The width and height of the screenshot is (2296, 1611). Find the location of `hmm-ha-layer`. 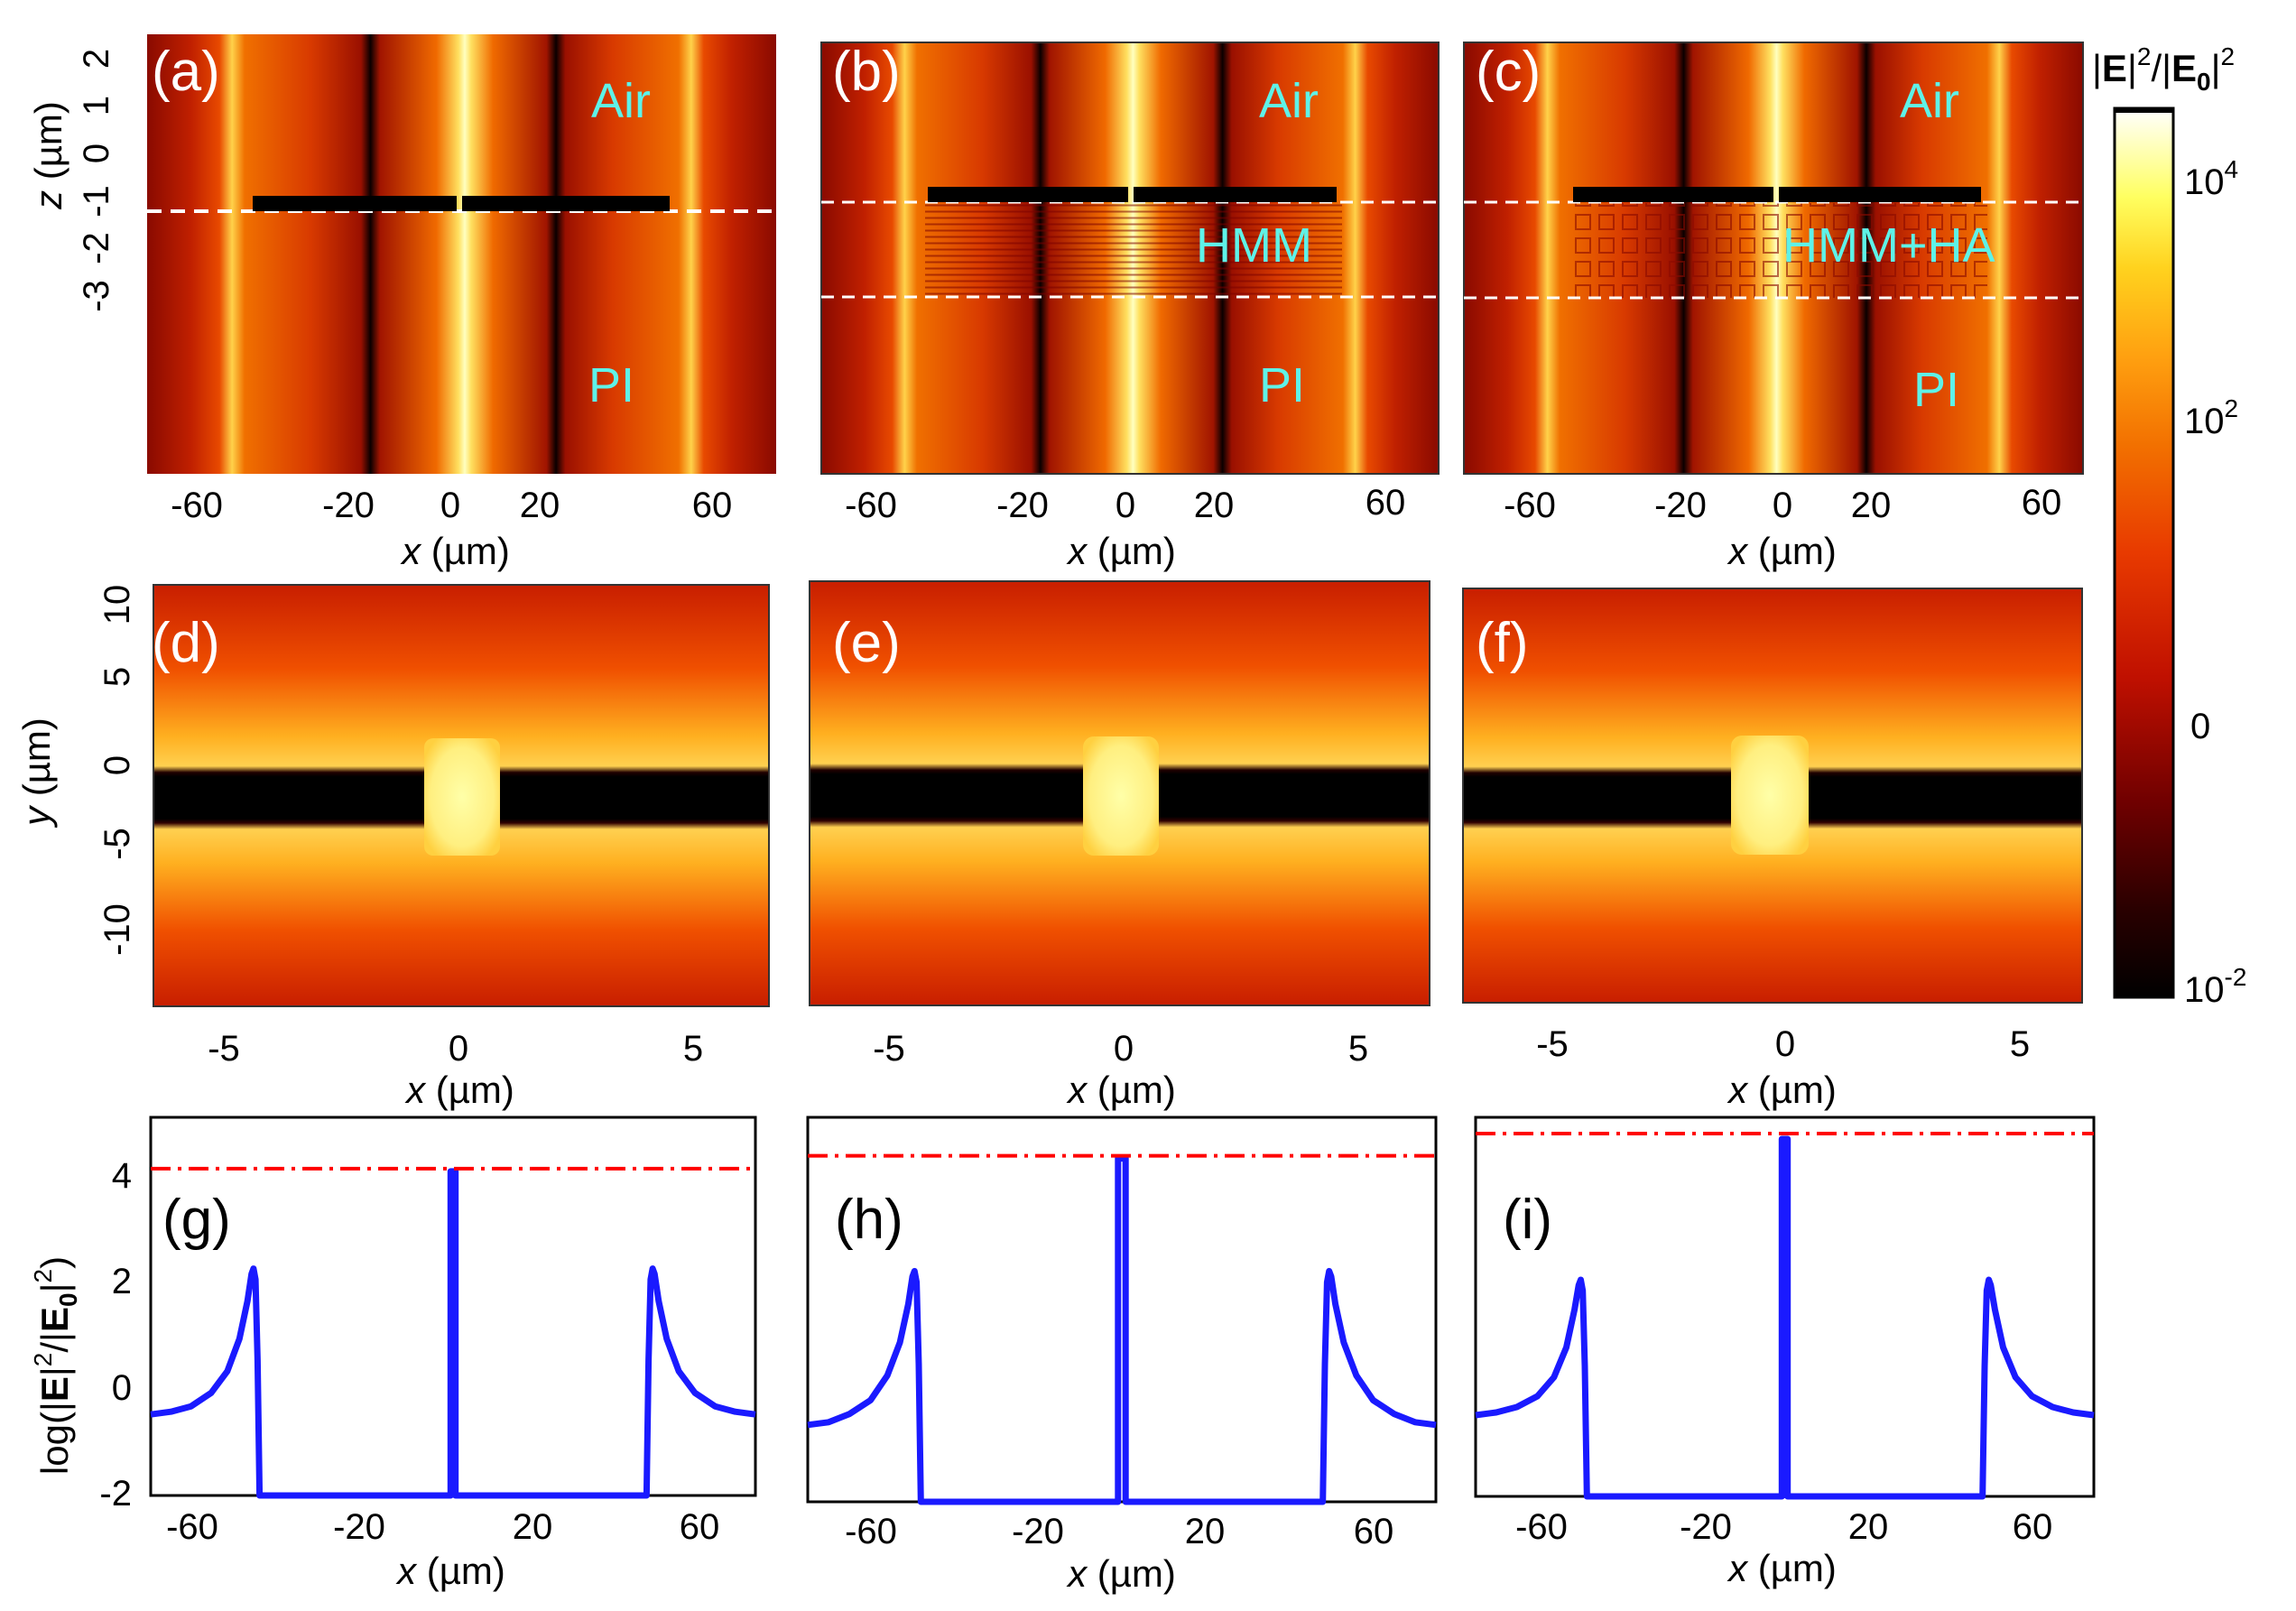

hmm-ha-layer is located at coordinates (1779, 250).